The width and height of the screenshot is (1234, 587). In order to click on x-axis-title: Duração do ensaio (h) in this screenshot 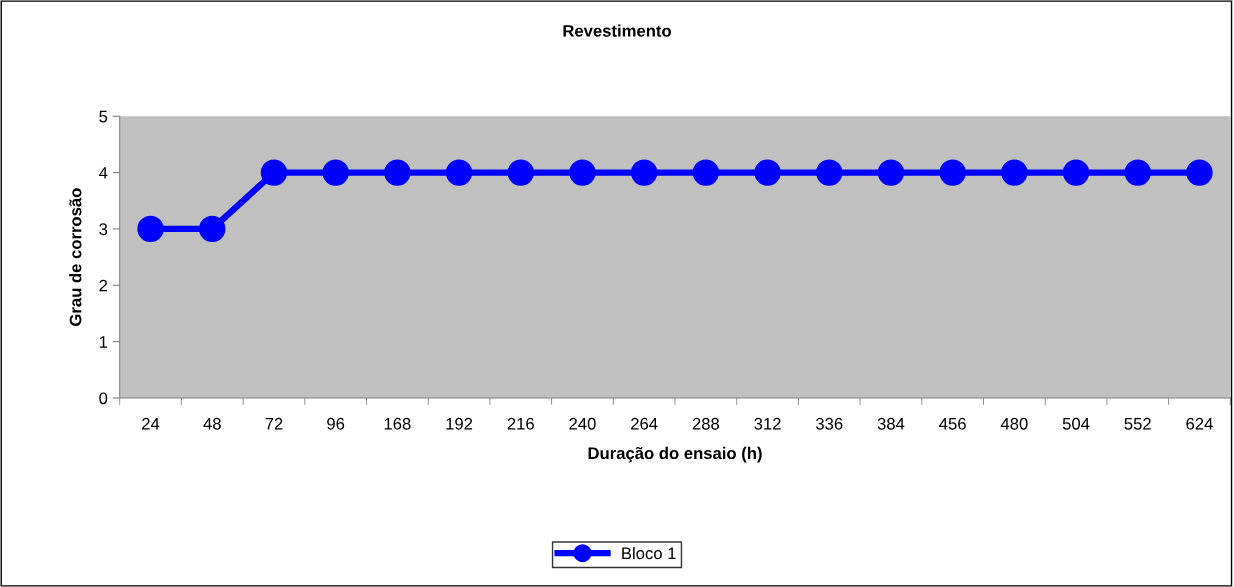, I will do `click(675, 454)`.